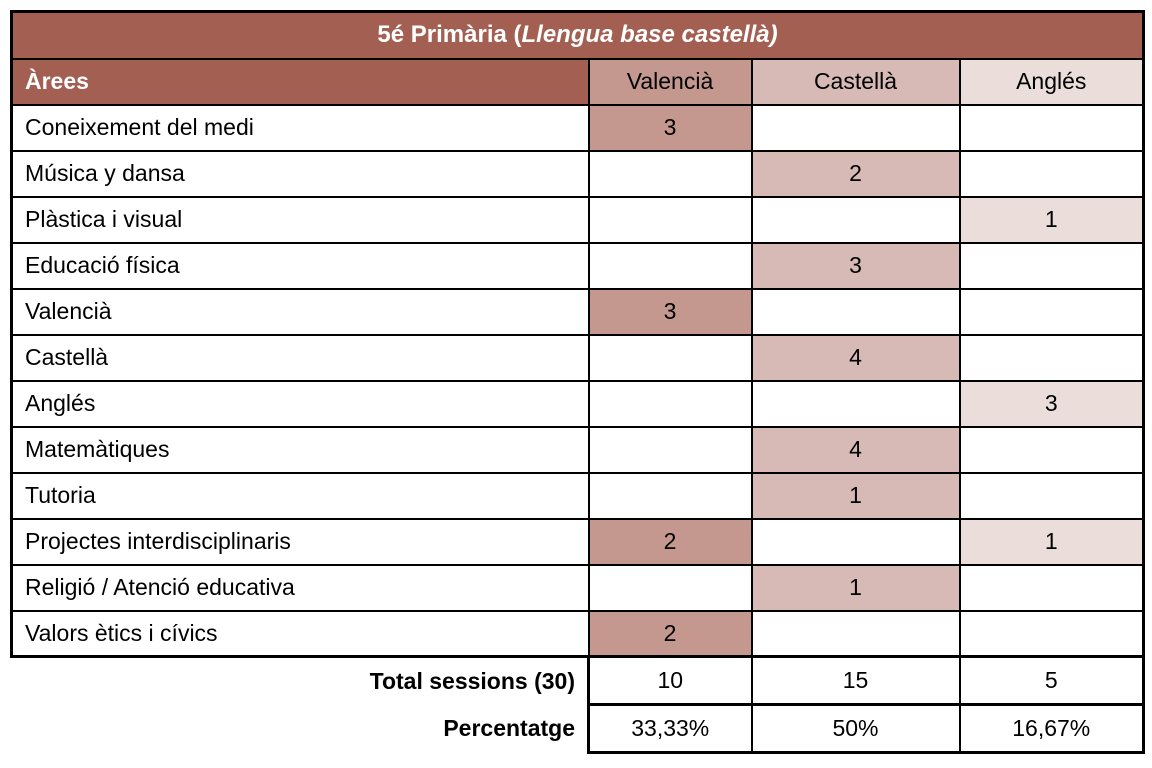 The height and width of the screenshot is (768, 1152). I want to click on table-row: Projectes interdisciplinaris 2 1, so click(578, 541).